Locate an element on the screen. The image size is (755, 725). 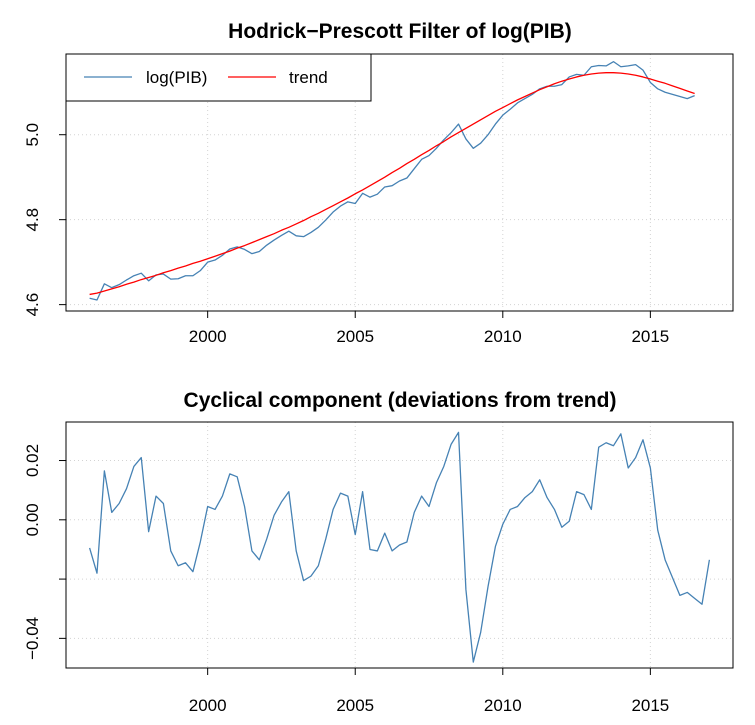
y-tick-label: 0.00 is located at coordinates (32, 519).